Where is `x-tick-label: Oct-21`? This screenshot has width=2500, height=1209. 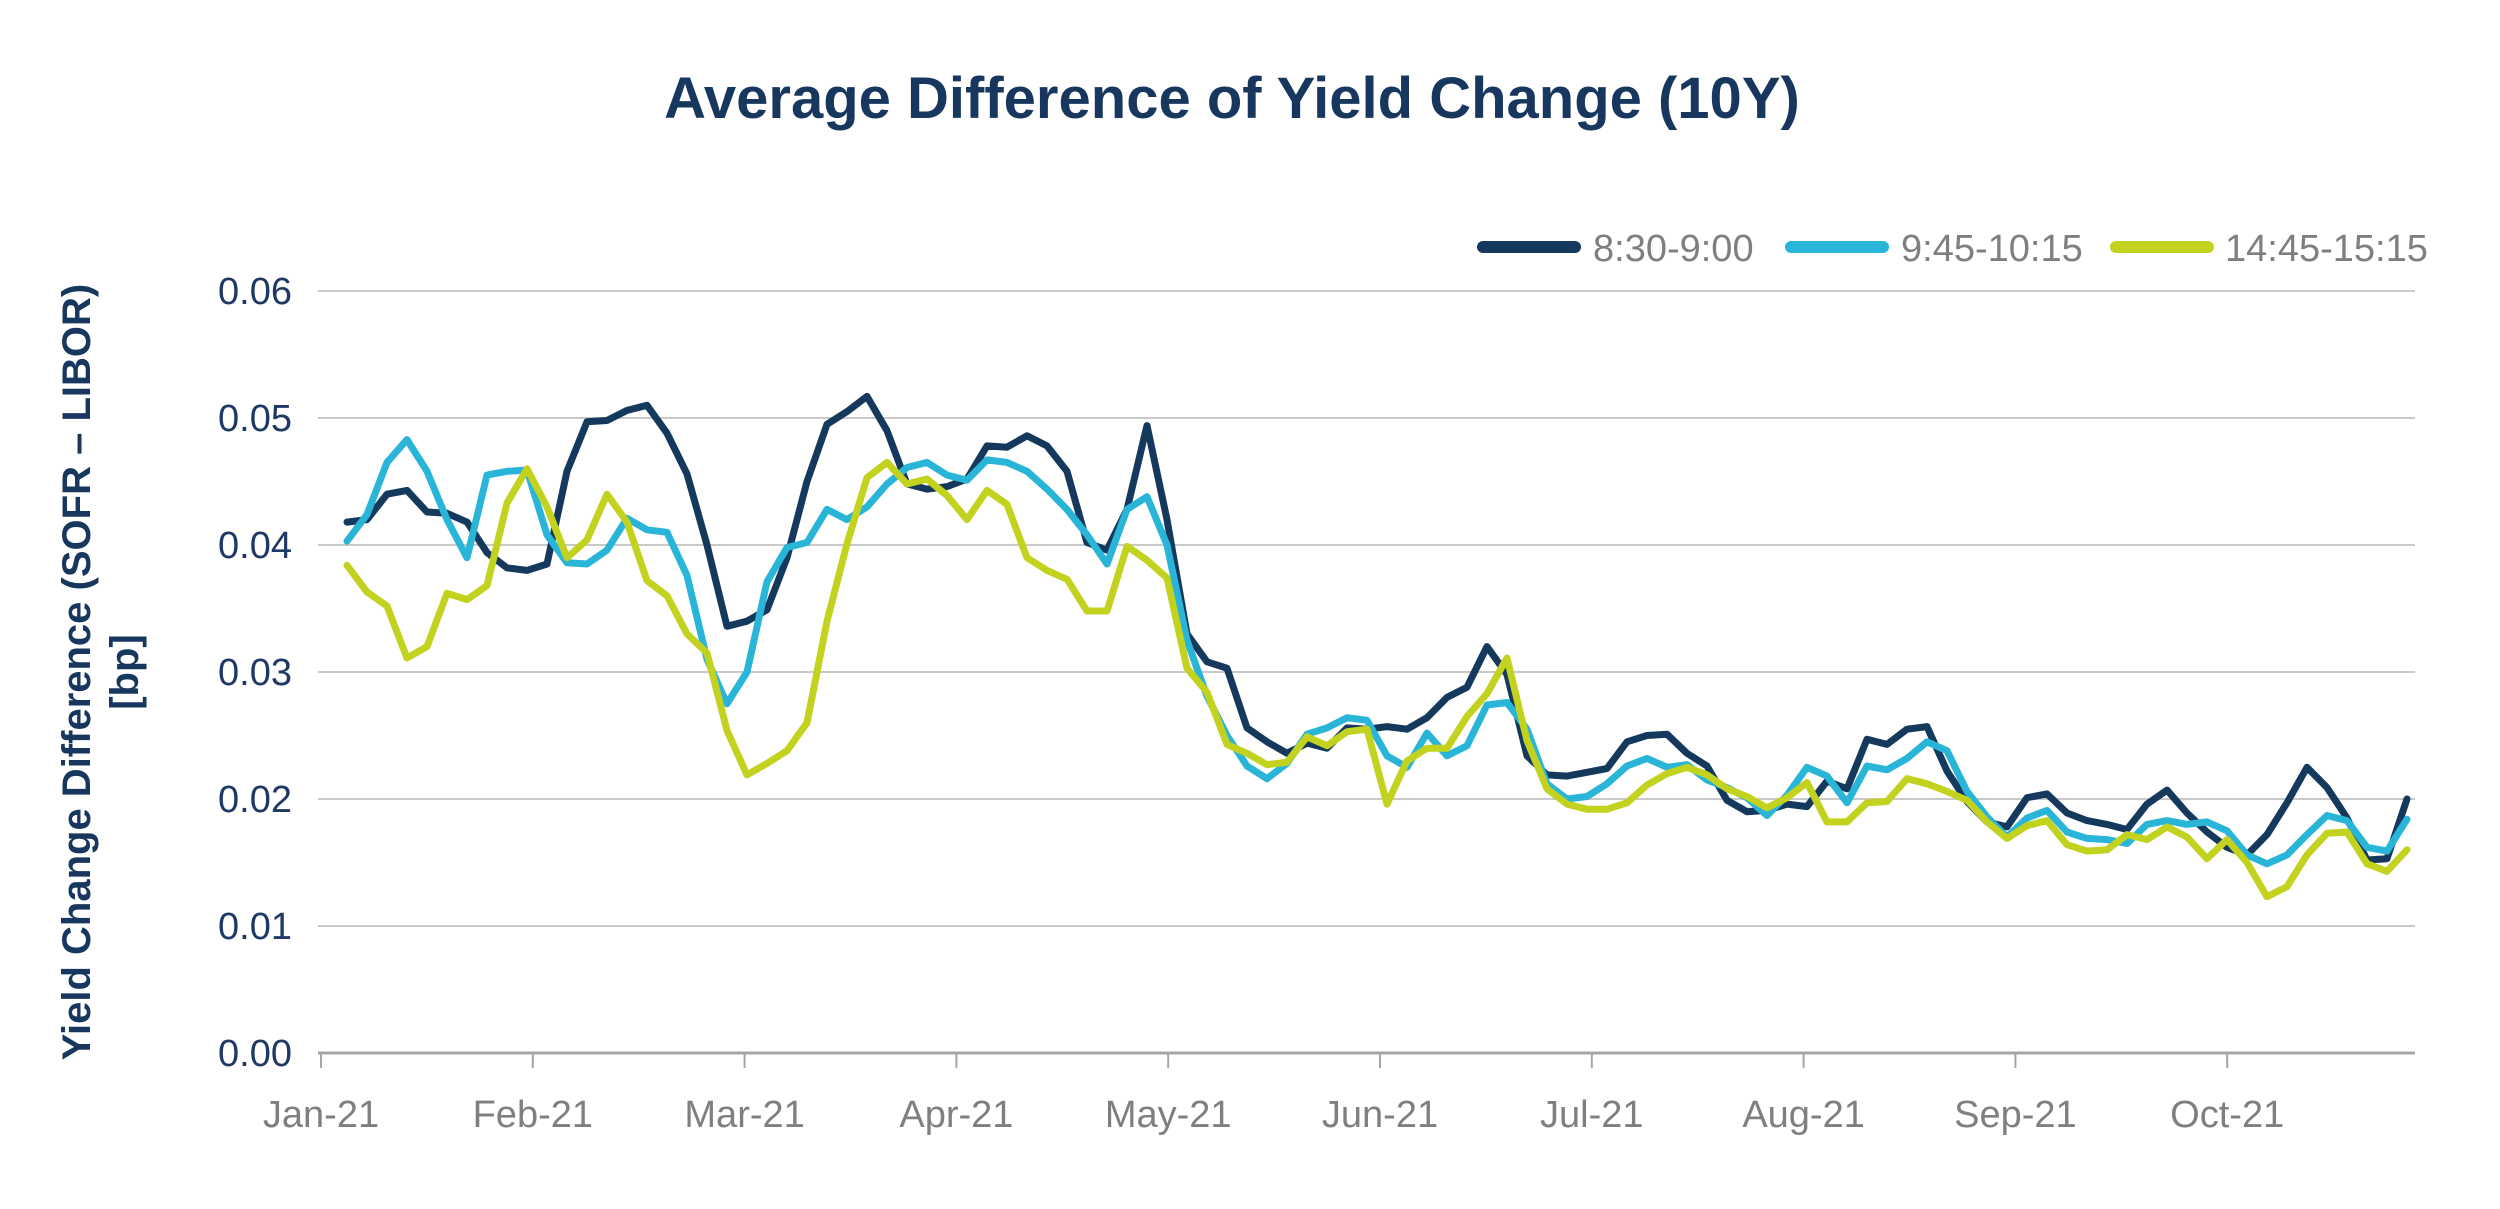 x-tick-label: Oct-21 is located at coordinates (2227, 1115).